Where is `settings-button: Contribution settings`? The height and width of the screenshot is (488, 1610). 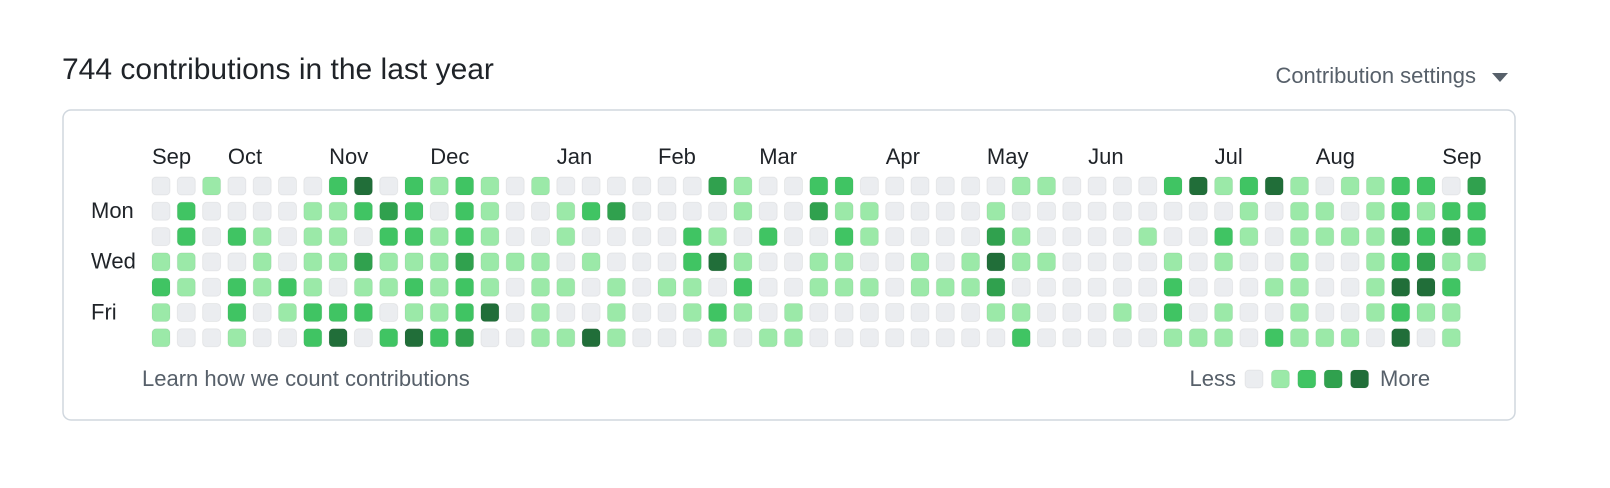
settings-button: Contribution settings is located at coordinates (1375, 75).